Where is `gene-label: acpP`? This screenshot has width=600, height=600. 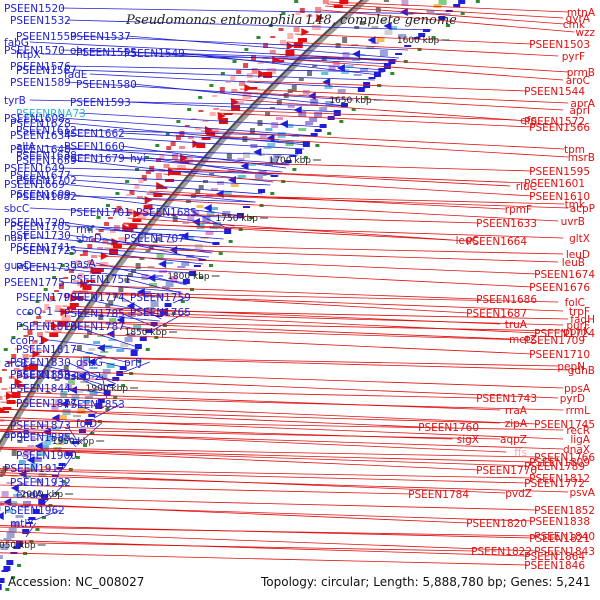 gene-label: acpP is located at coordinates (582, 209).